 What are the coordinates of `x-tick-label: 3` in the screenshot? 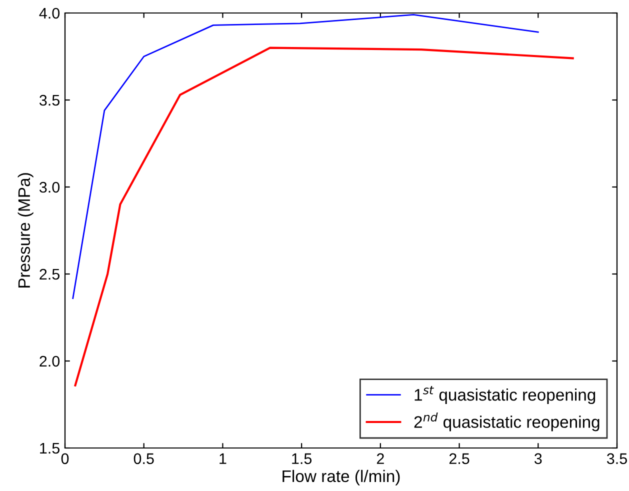 It's located at (538, 458).